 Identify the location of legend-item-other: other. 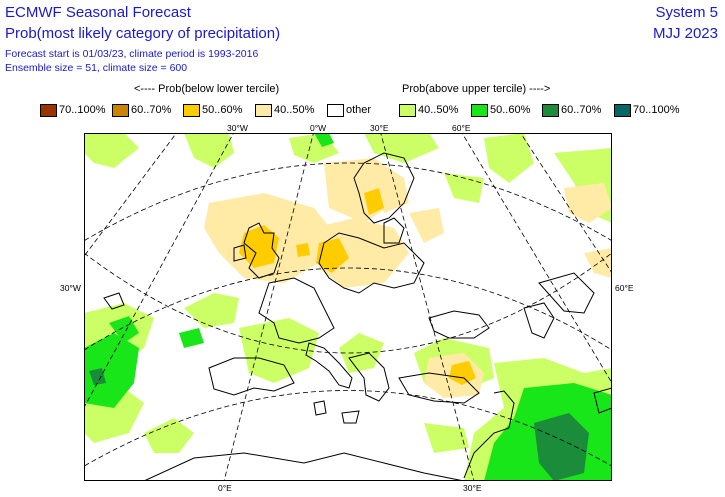
(349, 110).